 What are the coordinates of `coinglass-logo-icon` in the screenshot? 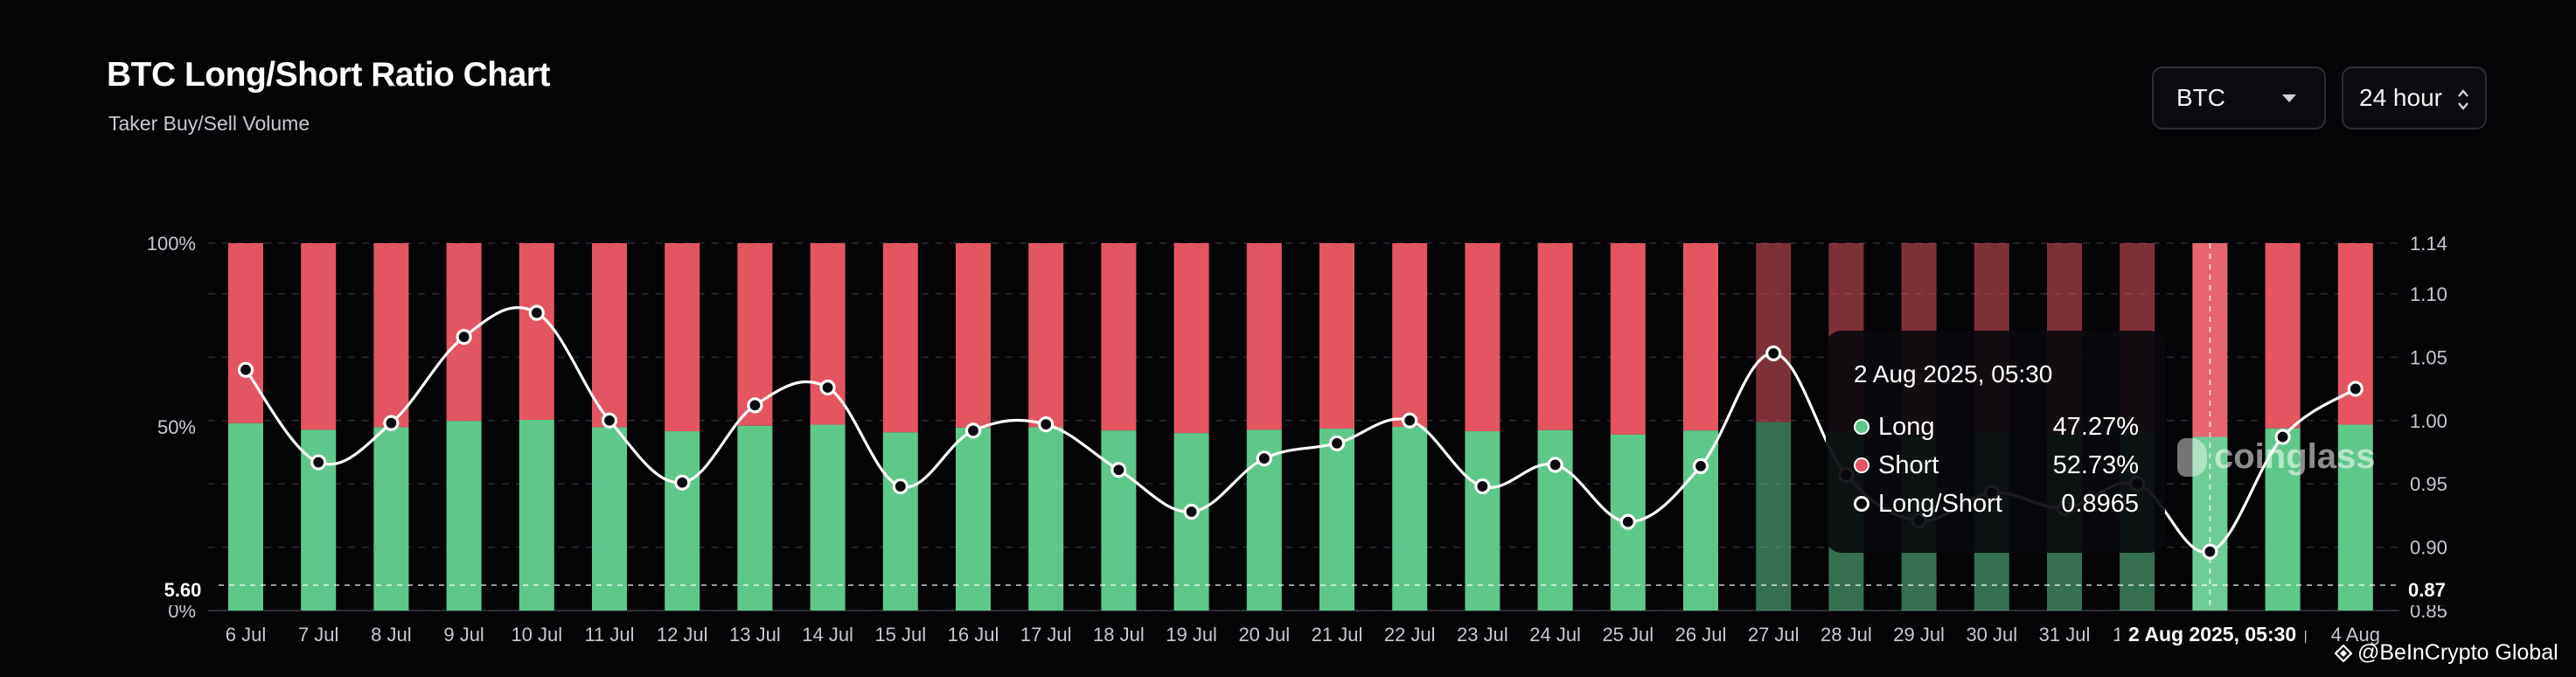 It's located at (2192, 457).